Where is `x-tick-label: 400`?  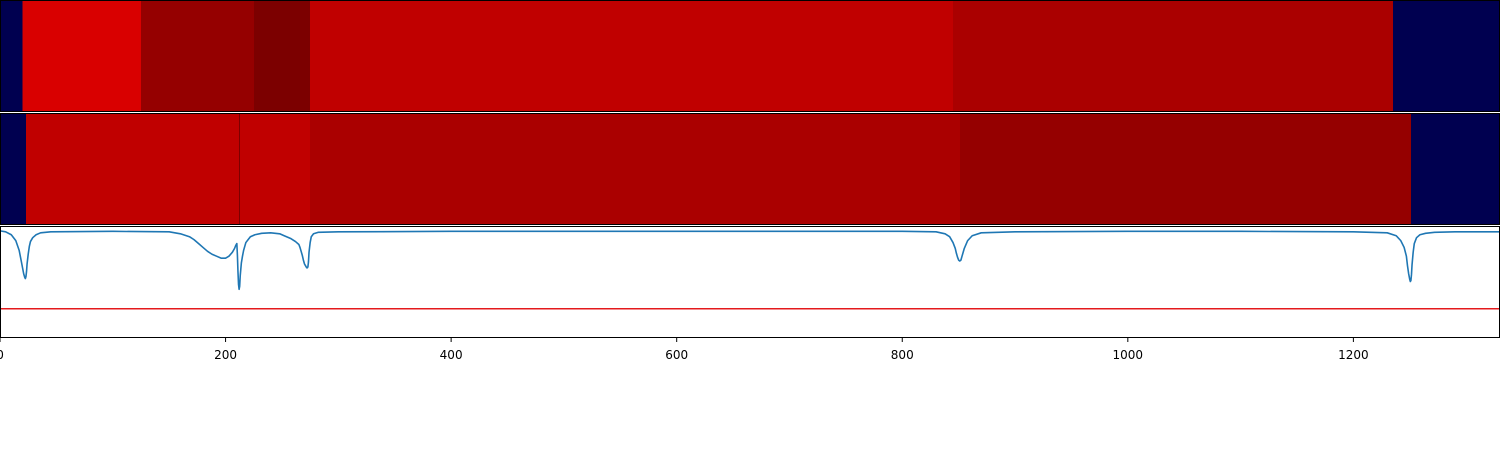
x-tick-label: 400 is located at coordinates (451, 355).